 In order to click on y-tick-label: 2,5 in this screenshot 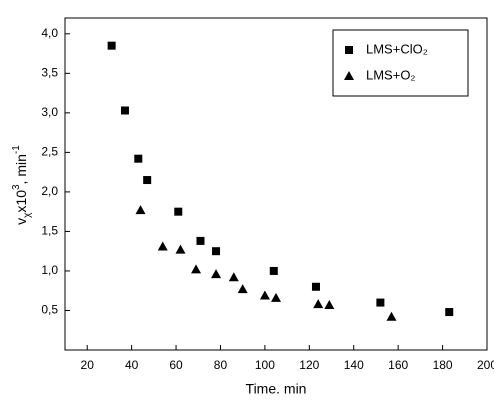, I will do `click(49, 152)`.